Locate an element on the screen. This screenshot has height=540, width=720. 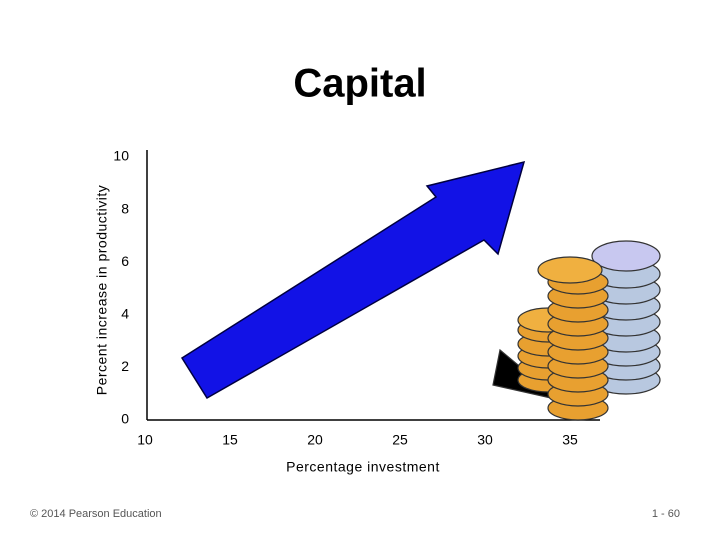
blue-coin-stack is located at coordinates (626, 317).